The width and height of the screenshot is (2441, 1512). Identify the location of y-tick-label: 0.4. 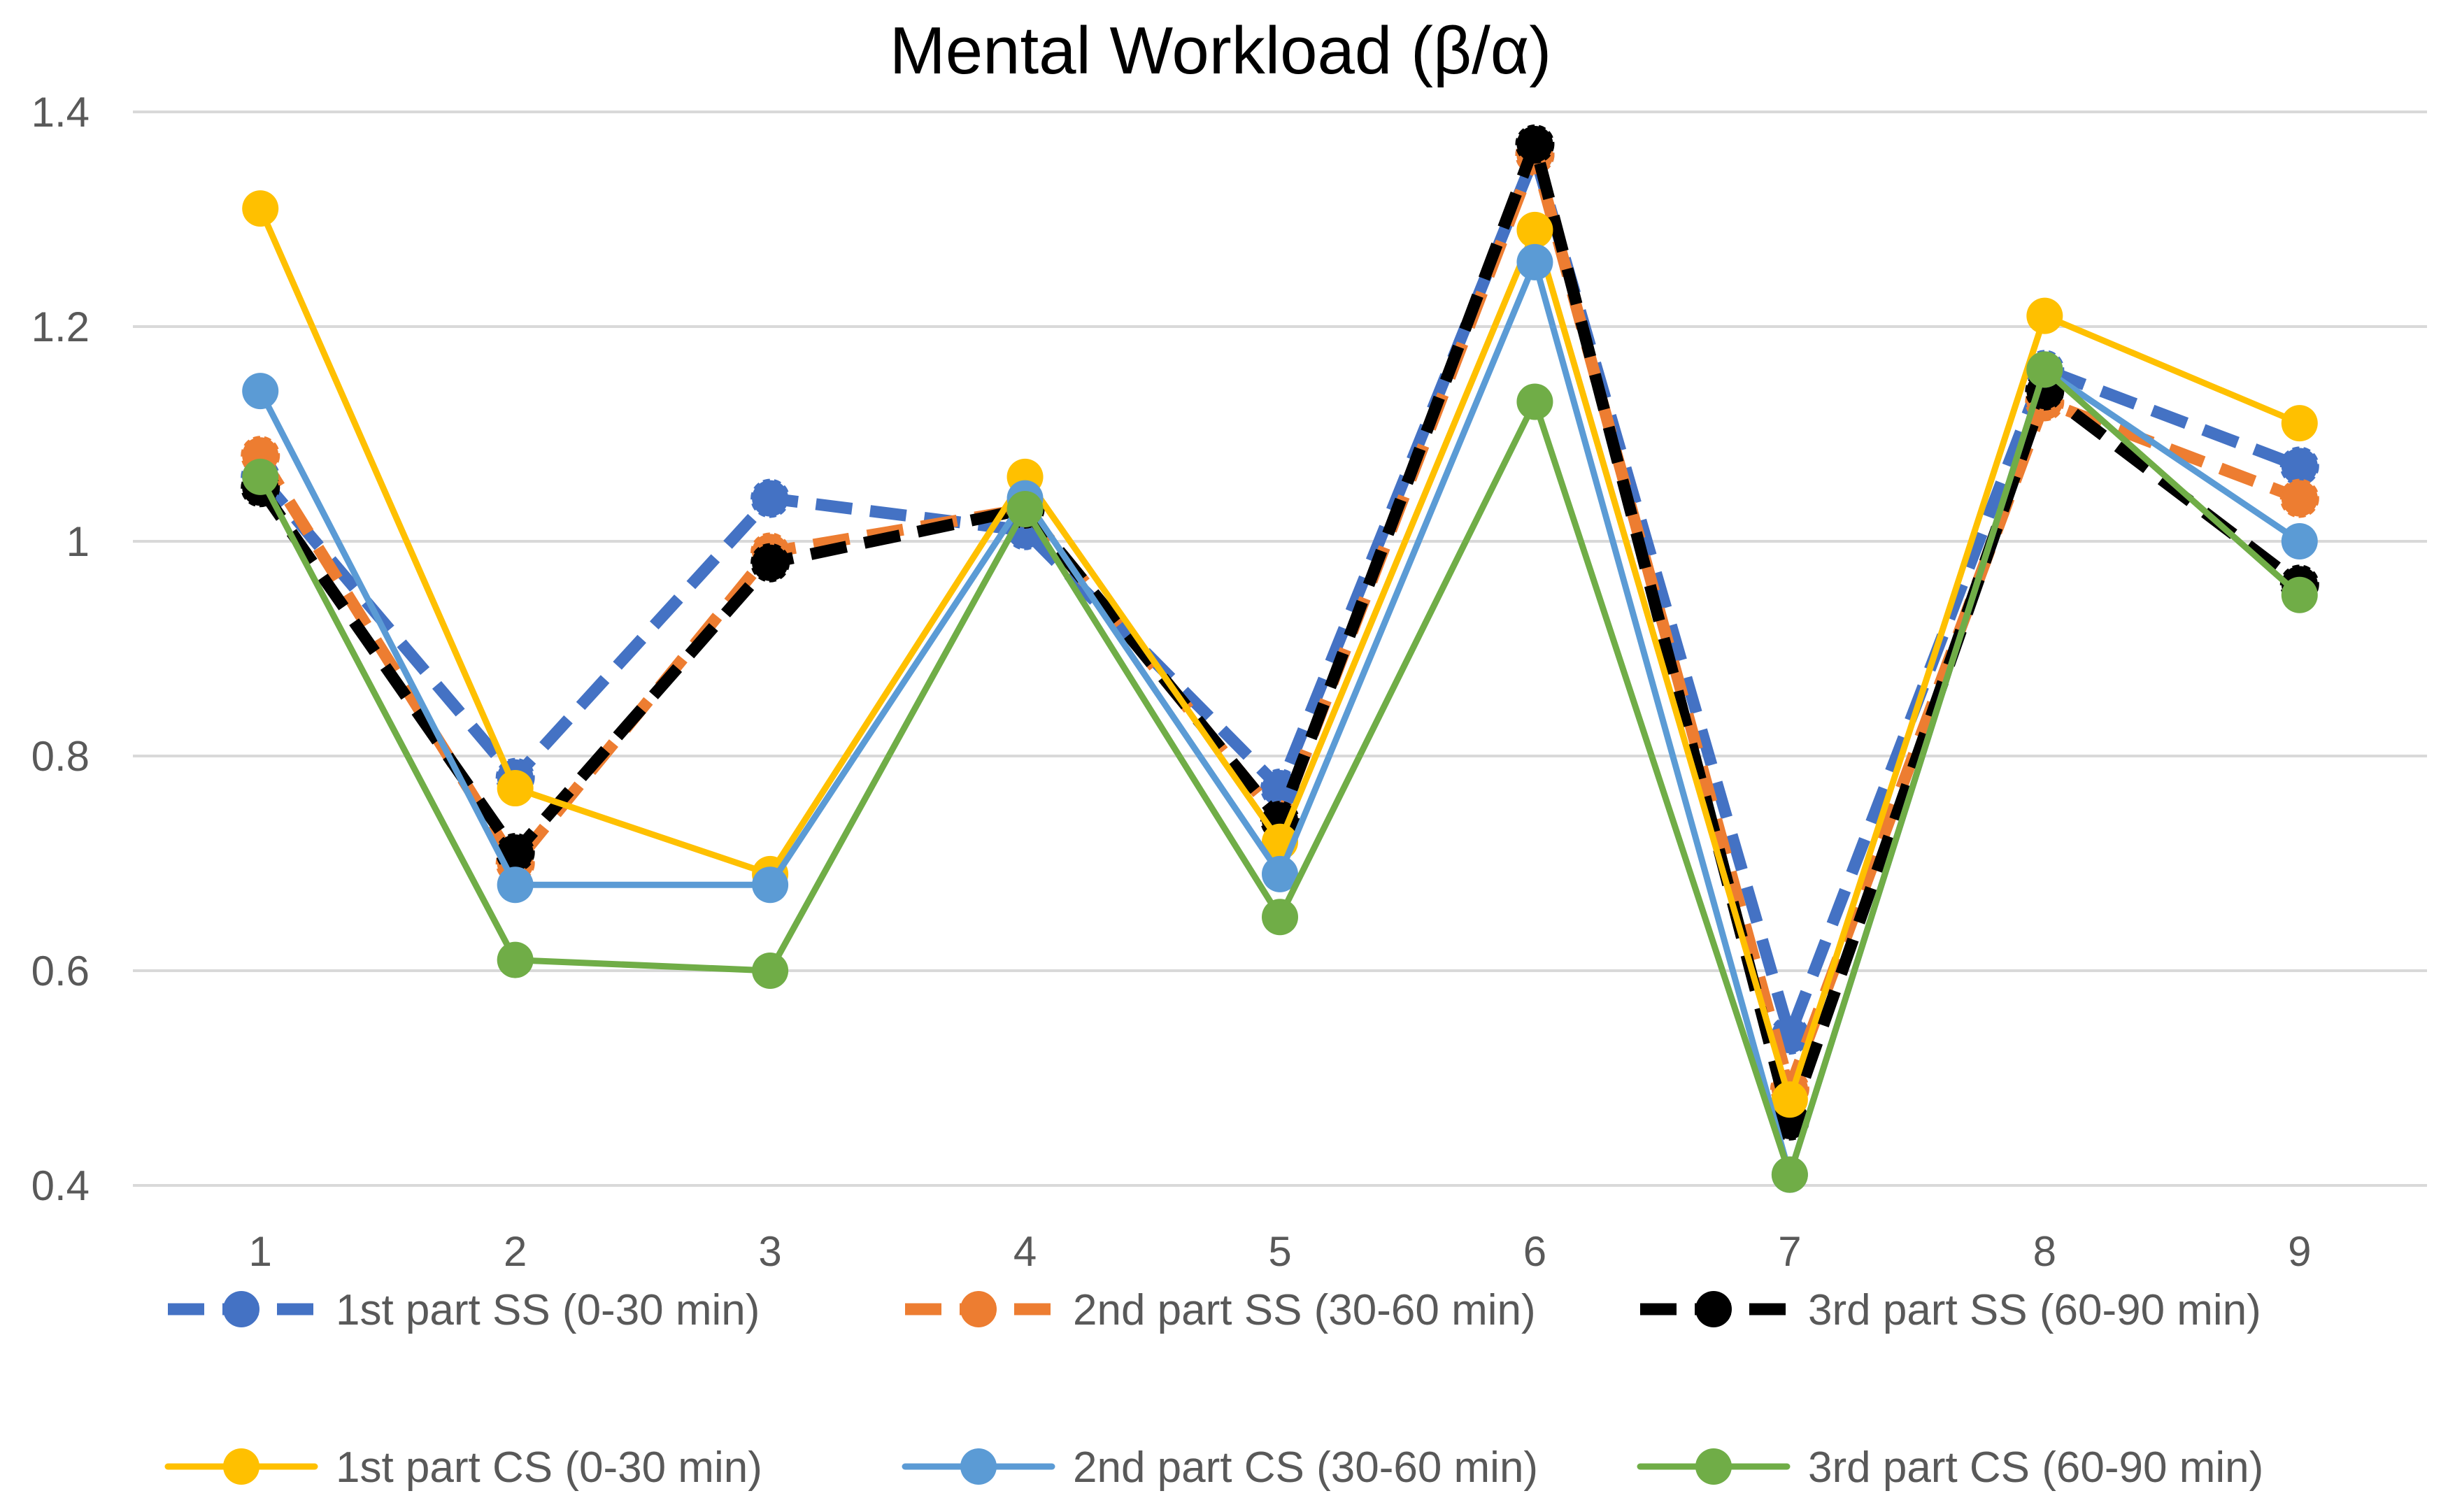
(60, 1185).